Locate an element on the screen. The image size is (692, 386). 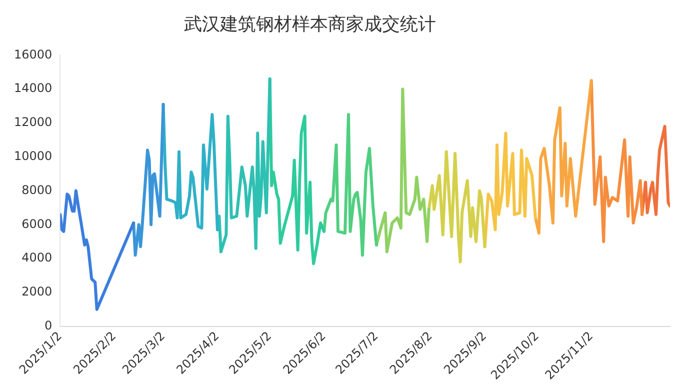
y-tick-label: 8000 is located at coordinates (37, 189).